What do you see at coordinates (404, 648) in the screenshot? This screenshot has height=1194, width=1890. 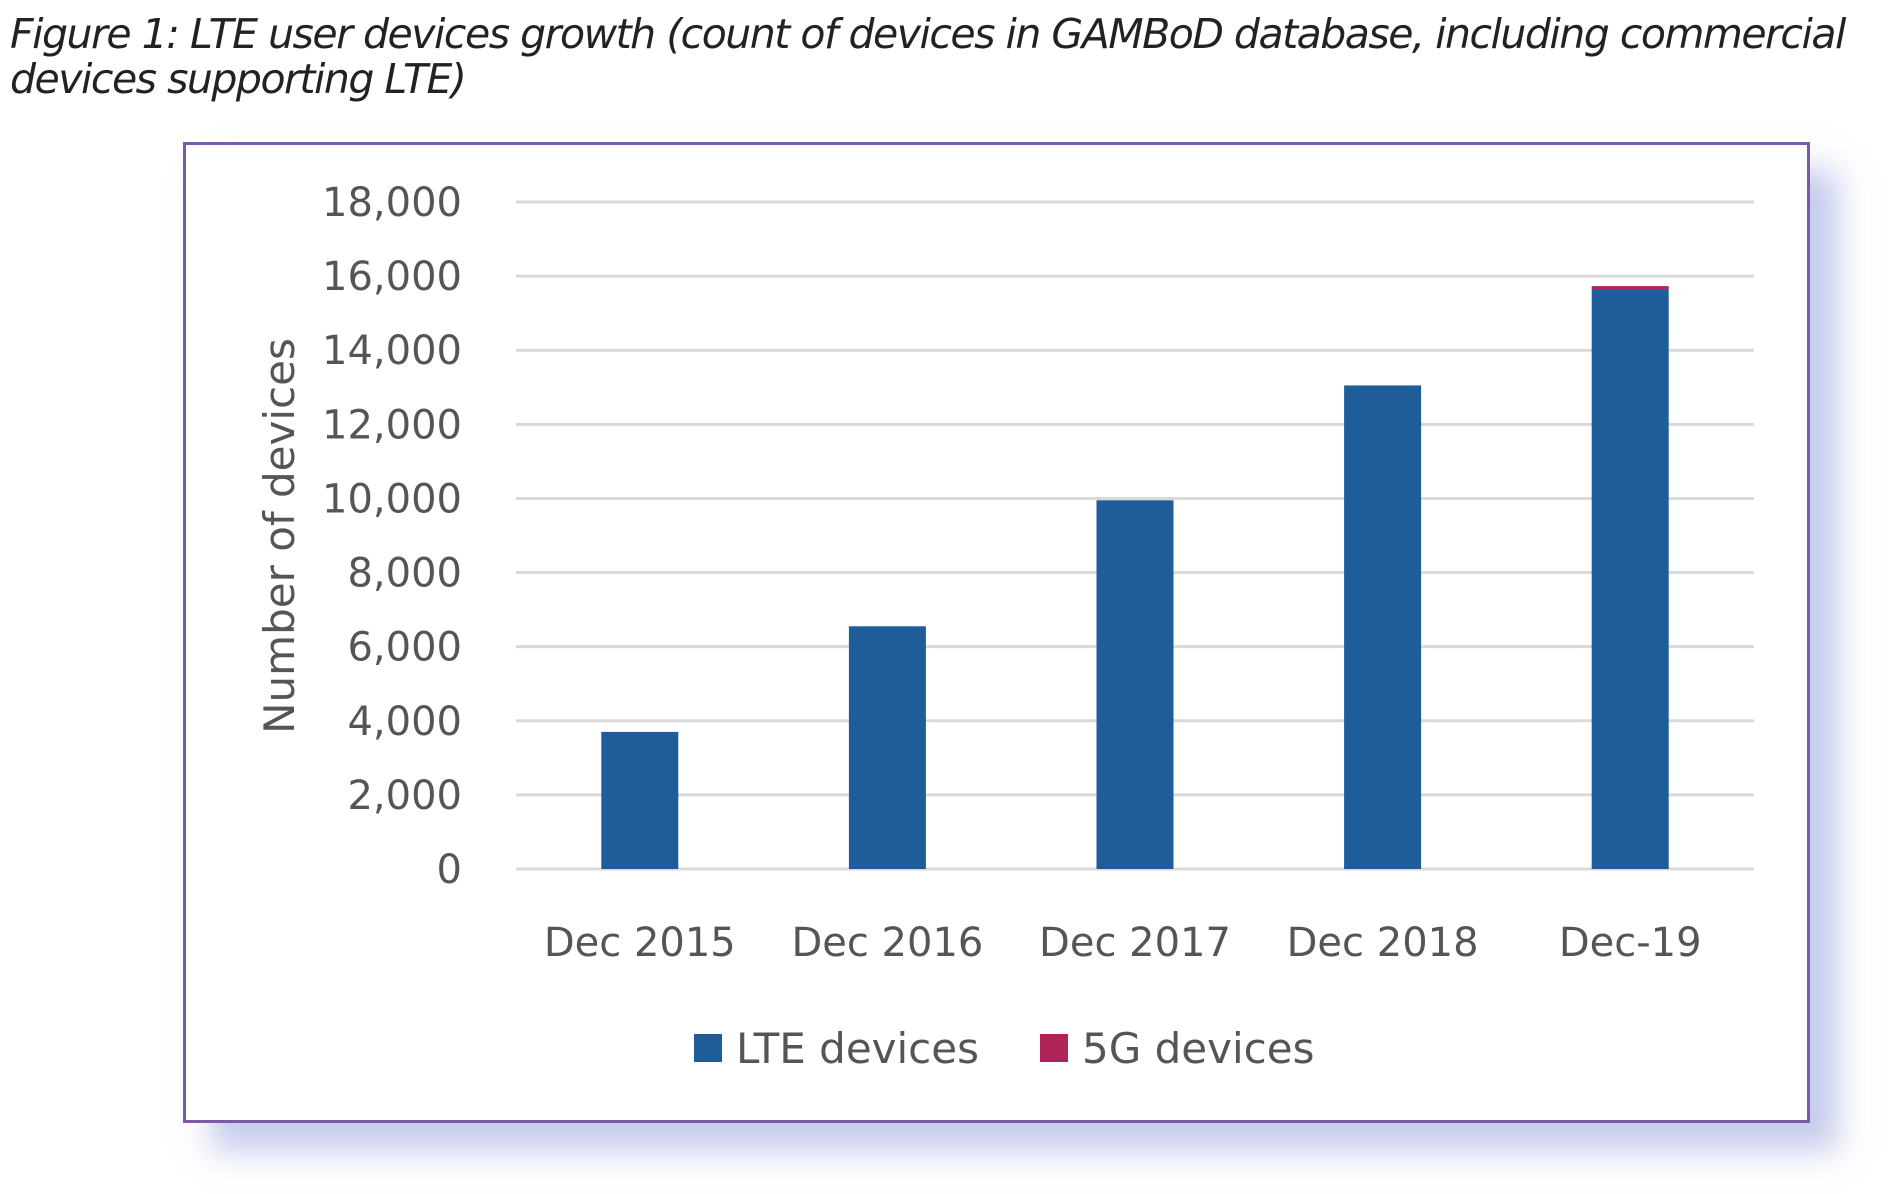 I see `y-tick-label: 6,000` at bounding box center [404, 648].